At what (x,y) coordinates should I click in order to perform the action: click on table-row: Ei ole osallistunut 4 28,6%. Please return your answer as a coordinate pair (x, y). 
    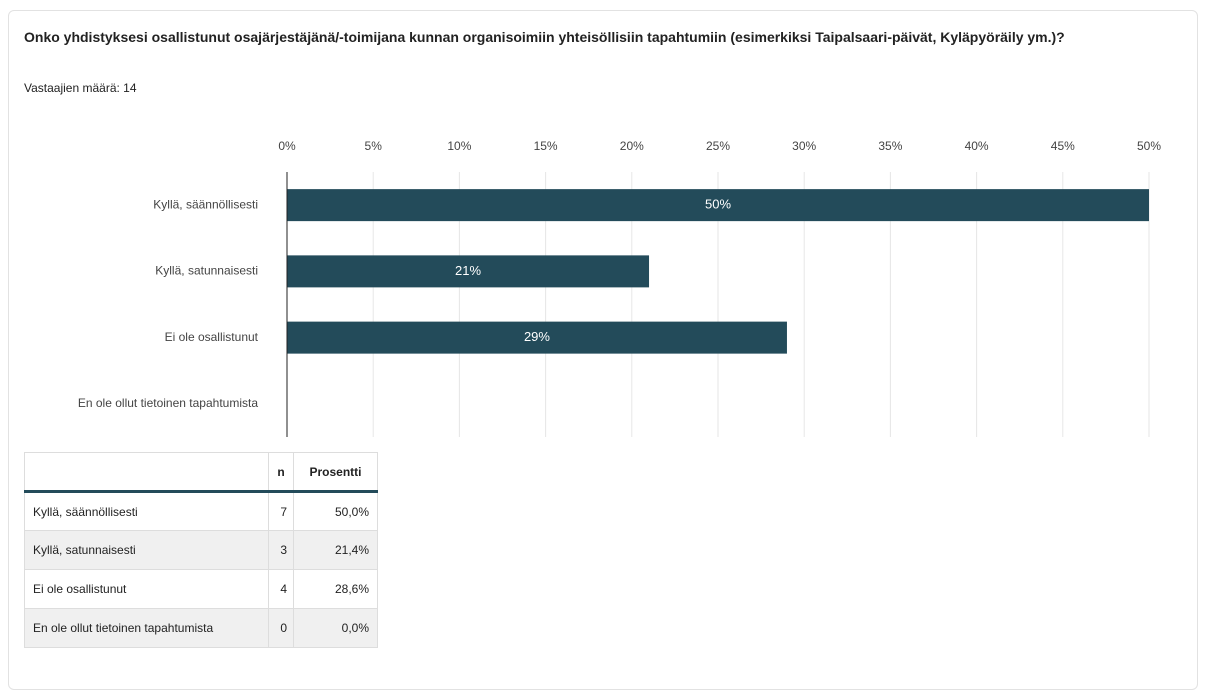
    Looking at the image, I should click on (201, 589).